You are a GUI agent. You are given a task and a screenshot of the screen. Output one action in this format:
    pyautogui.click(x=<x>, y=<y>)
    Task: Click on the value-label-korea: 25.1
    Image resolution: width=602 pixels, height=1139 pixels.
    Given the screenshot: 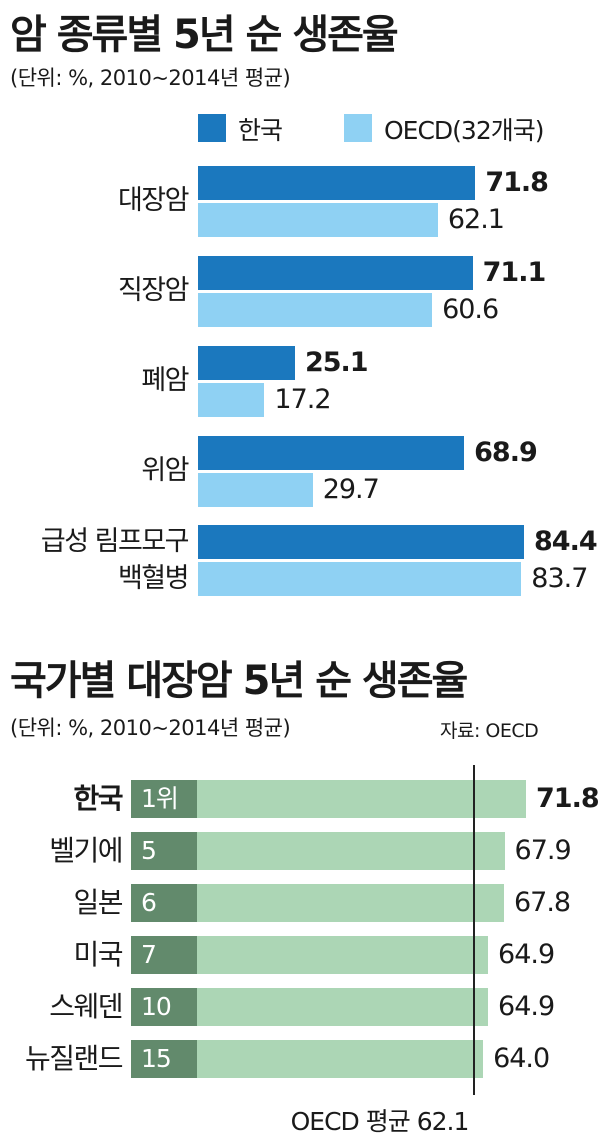 What is the action you would take?
    pyautogui.click(x=336, y=362)
    